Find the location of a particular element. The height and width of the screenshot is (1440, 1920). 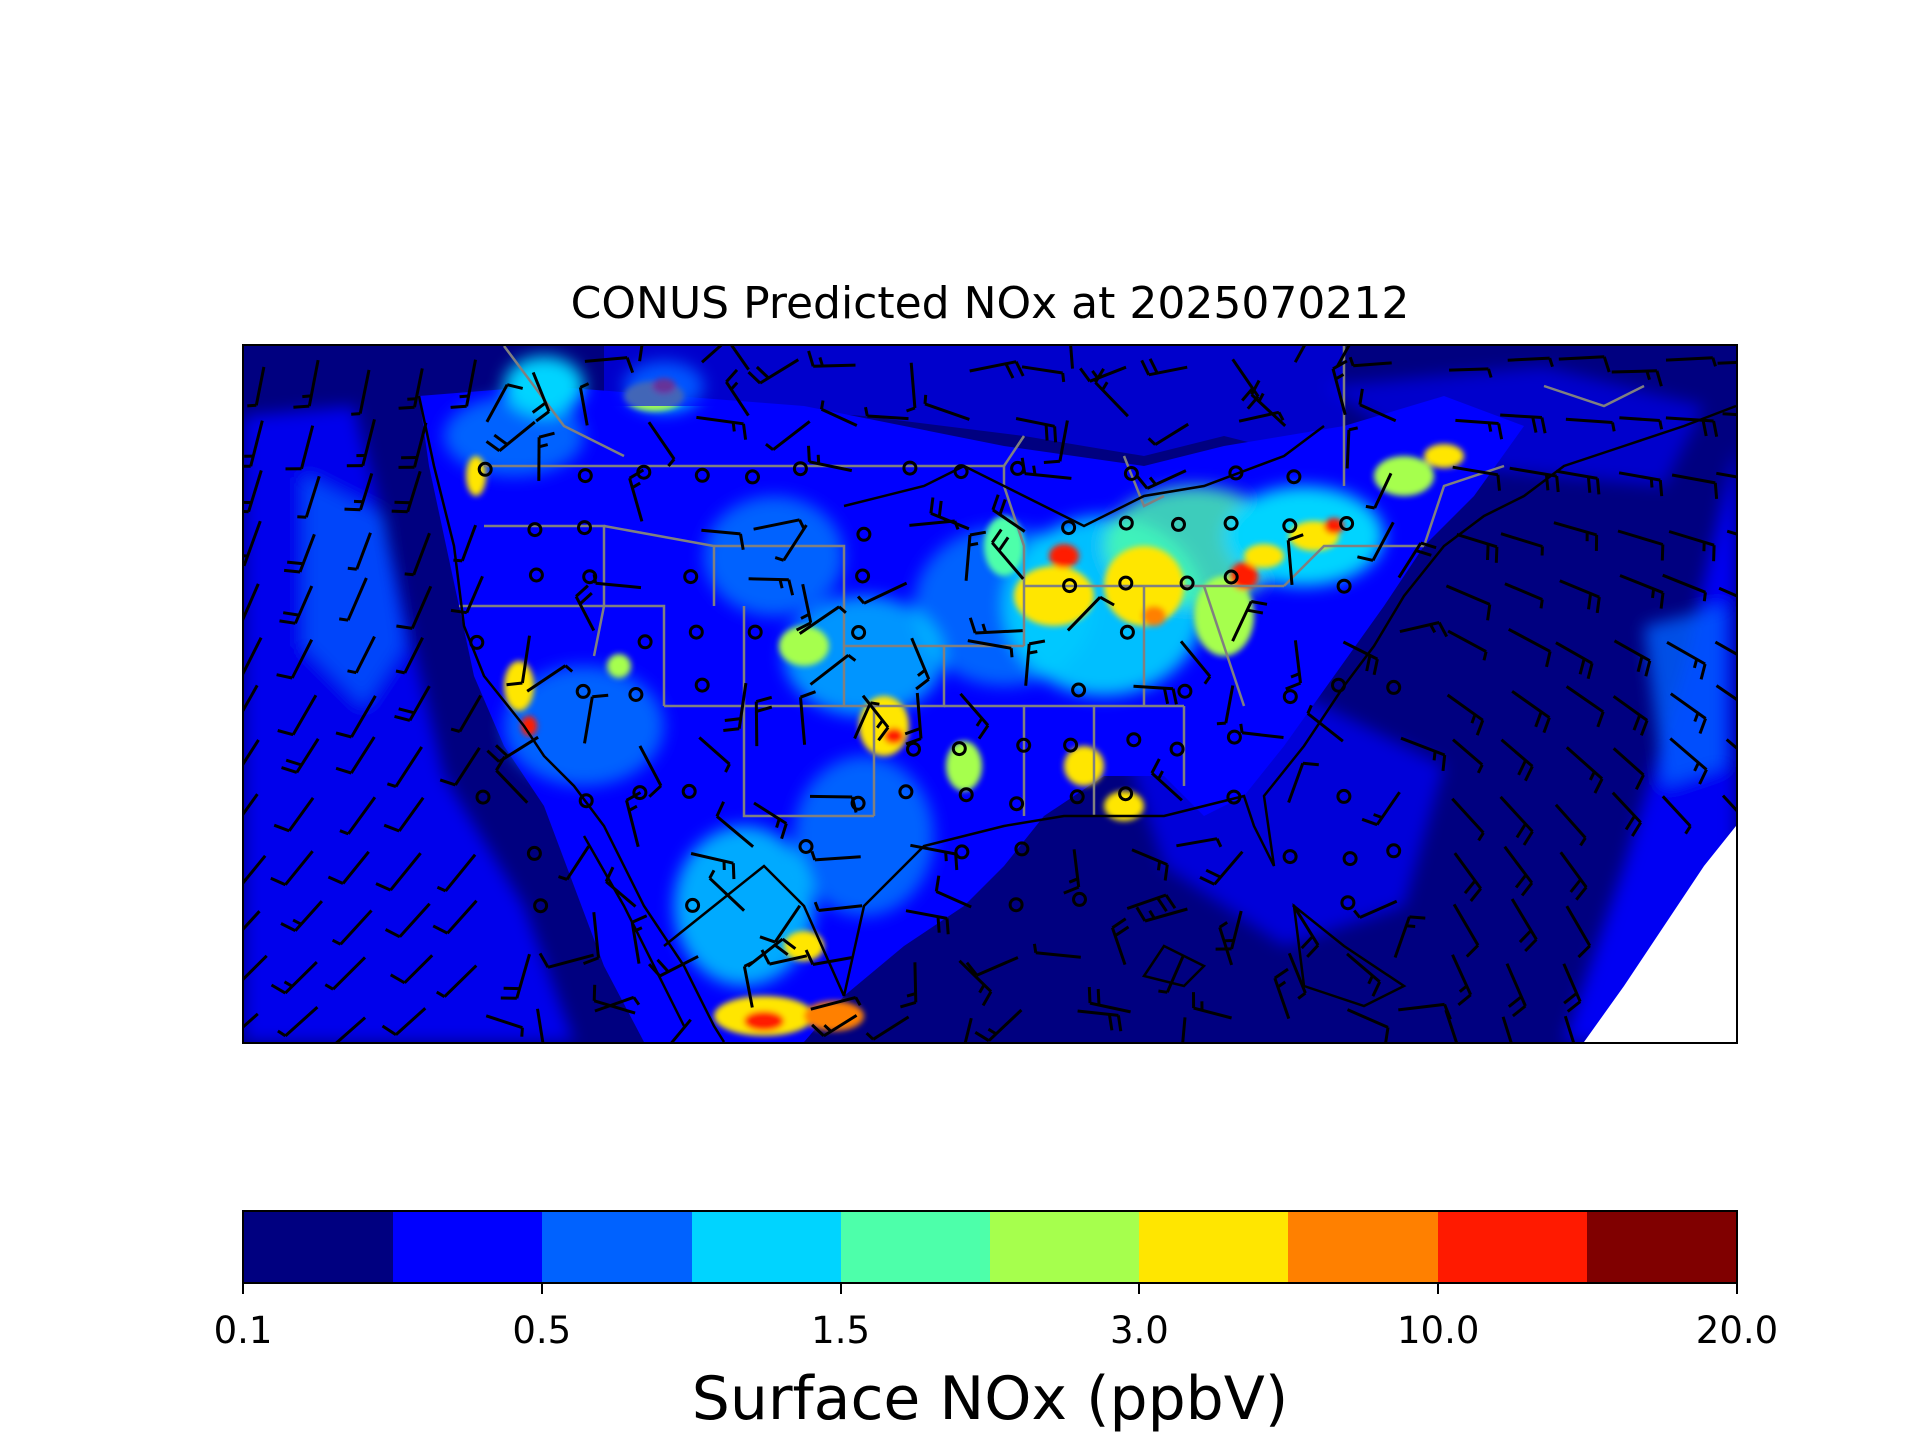

colorbar-tick-label: 10.0 is located at coordinates (1438, 1330).